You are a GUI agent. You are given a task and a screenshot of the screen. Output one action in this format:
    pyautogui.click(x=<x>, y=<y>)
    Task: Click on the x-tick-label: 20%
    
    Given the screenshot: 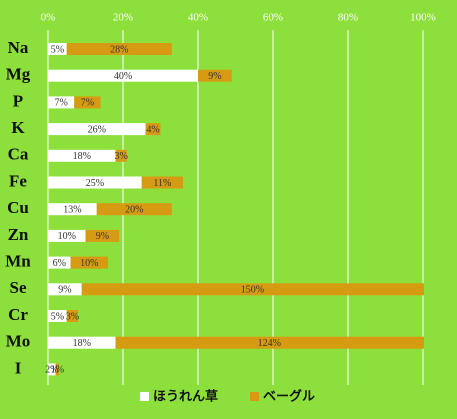 What is the action you would take?
    pyautogui.click(x=123, y=18)
    